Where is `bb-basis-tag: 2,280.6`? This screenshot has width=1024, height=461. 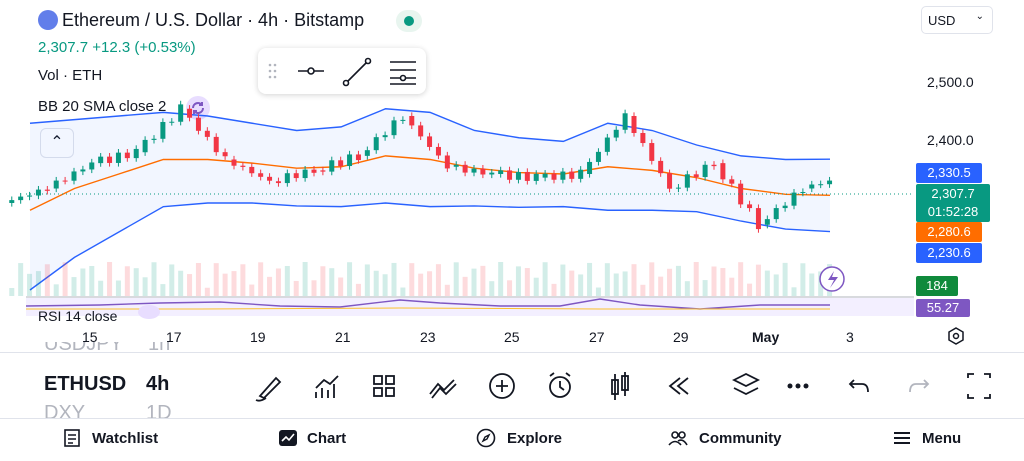 bb-basis-tag: 2,280.6 is located at coordinates (949, 232).